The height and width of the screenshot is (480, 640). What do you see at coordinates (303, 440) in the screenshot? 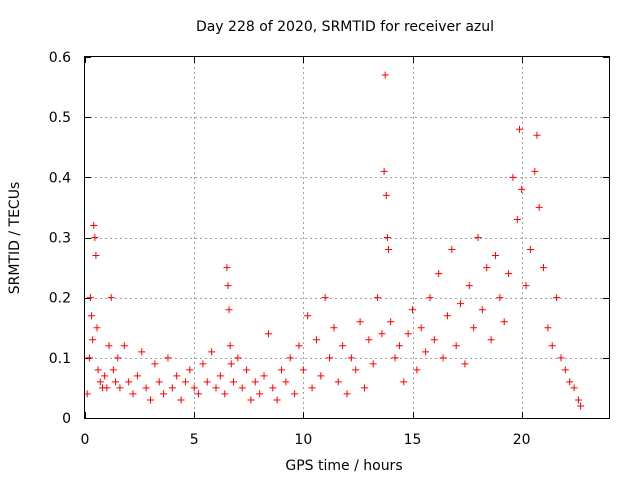
I see `x-tick-label: 10` at bounding box center [303, 440].